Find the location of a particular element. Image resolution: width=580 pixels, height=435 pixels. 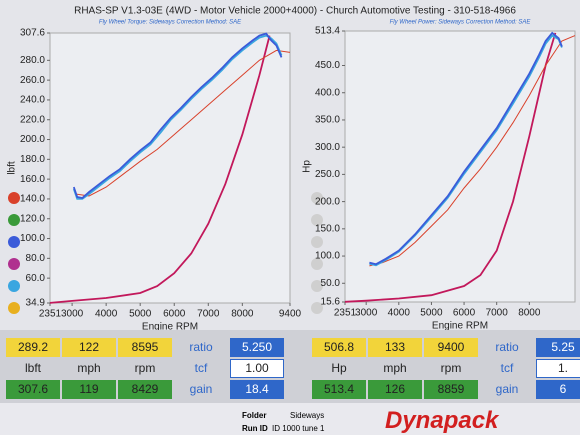

table-cell: 289.2 is located at coordinates (33, 347).